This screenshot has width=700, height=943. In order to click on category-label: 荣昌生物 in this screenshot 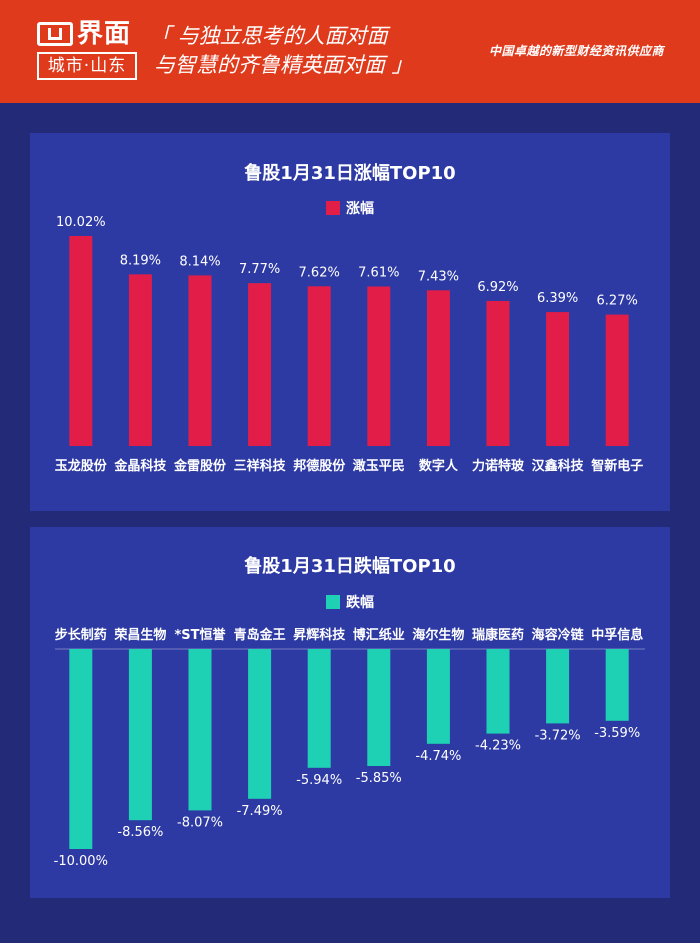, I will do `click(139, 635)`.